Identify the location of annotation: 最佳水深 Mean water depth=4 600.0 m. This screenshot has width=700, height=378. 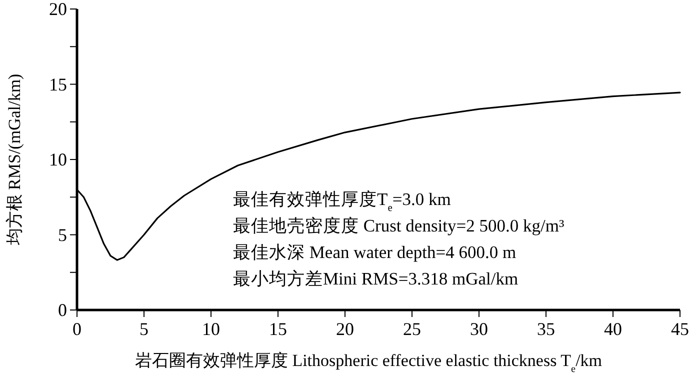
(374, 252).